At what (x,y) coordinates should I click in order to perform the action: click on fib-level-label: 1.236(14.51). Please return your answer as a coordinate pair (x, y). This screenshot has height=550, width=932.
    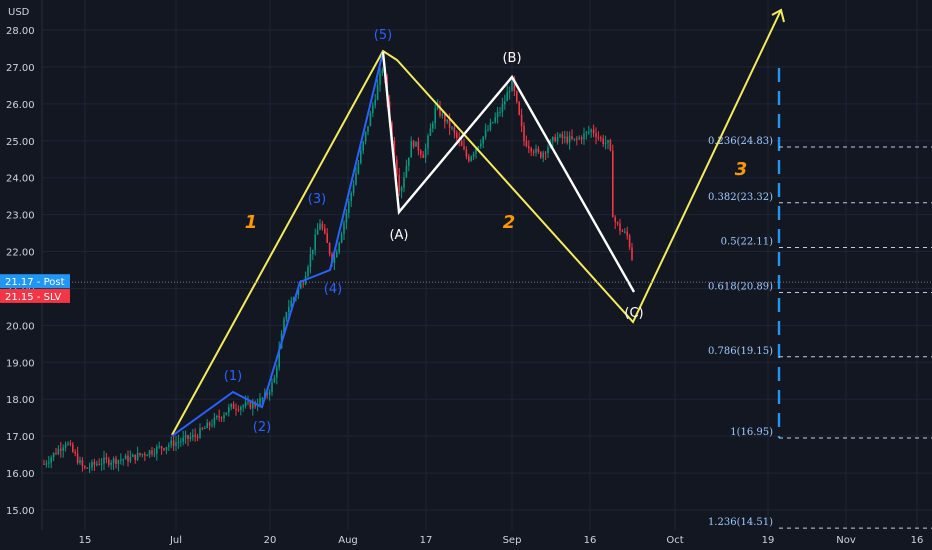
    Looking at the image, I should click on (740, 522).